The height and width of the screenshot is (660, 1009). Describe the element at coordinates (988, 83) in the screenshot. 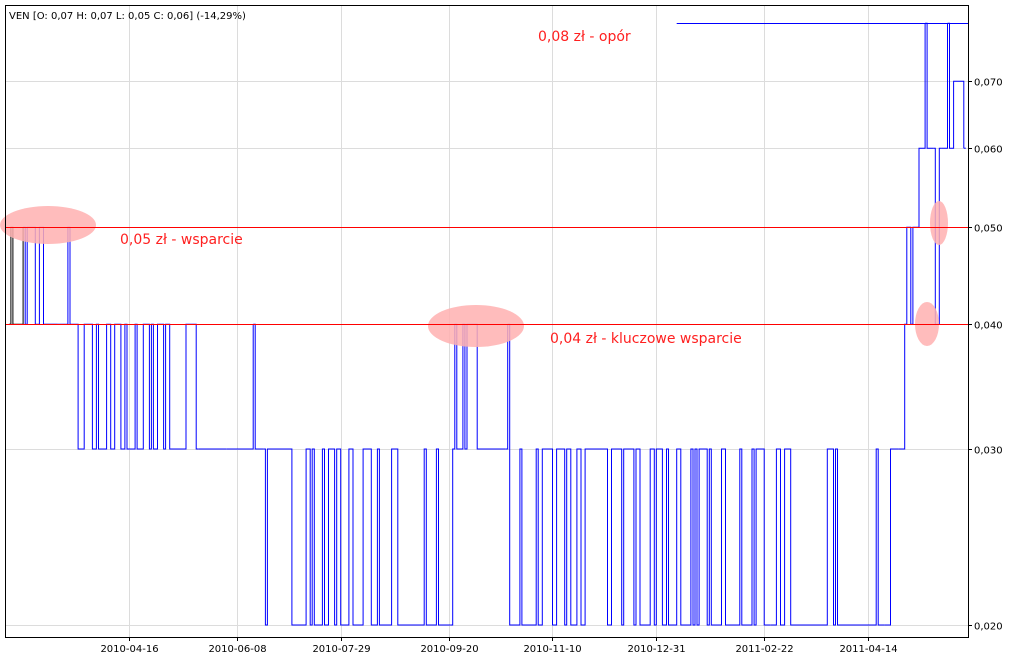

I see `y-tick-label: 0,070` at that location.